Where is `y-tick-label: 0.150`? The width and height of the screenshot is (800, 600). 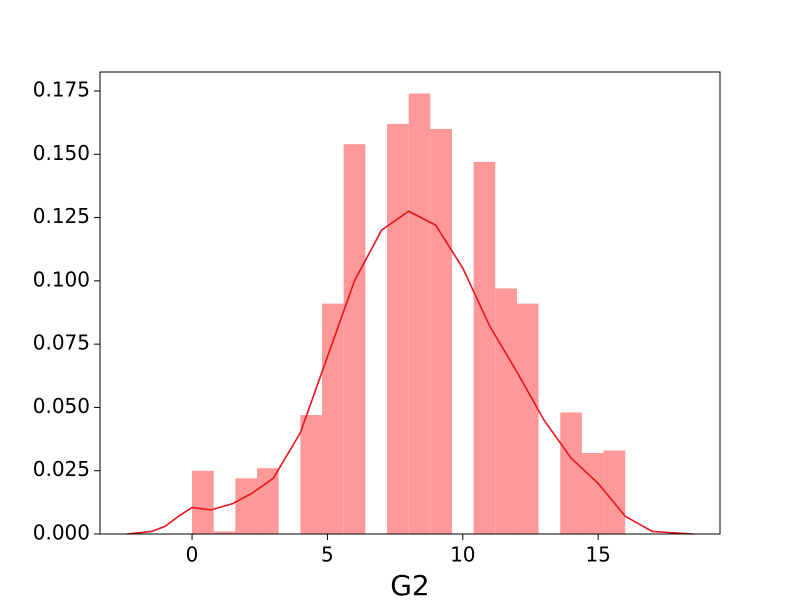
y-tick-label: 0.150 is located at coordinates (61, 153).